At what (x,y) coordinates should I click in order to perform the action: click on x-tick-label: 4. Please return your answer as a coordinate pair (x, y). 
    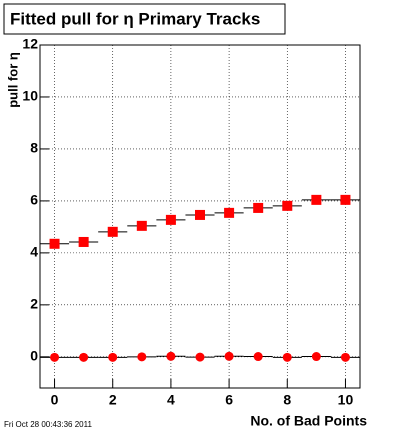
    Looking at the image, I should click on (171, 400).